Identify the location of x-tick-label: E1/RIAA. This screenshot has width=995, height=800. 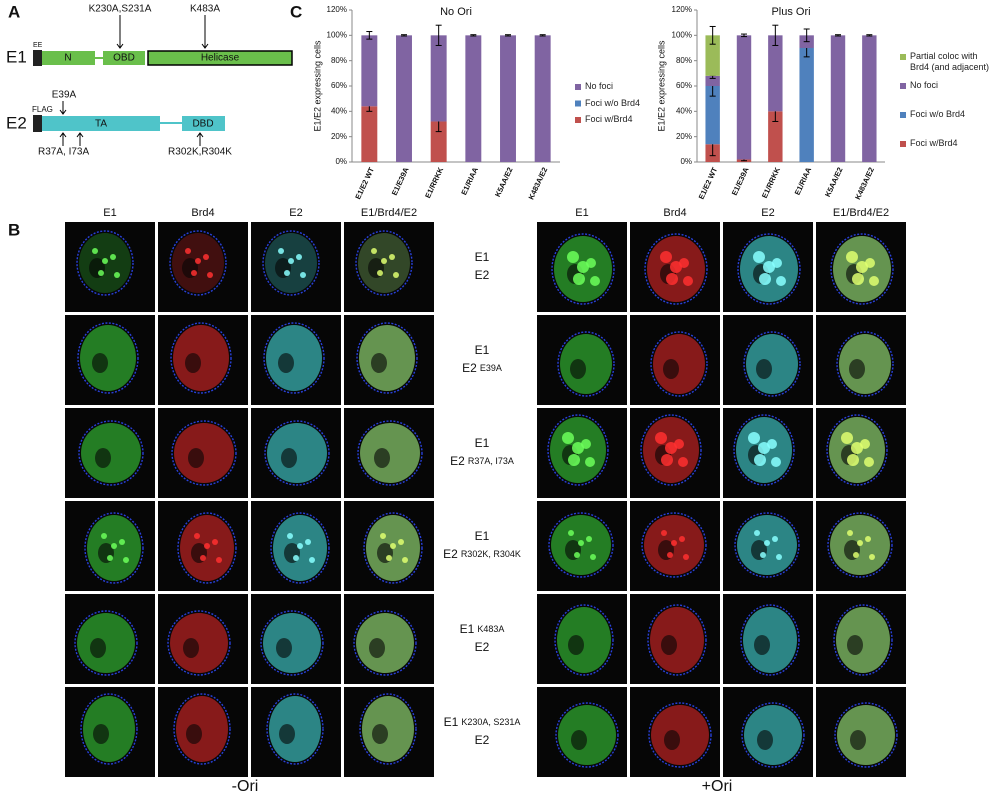
(803, 180).